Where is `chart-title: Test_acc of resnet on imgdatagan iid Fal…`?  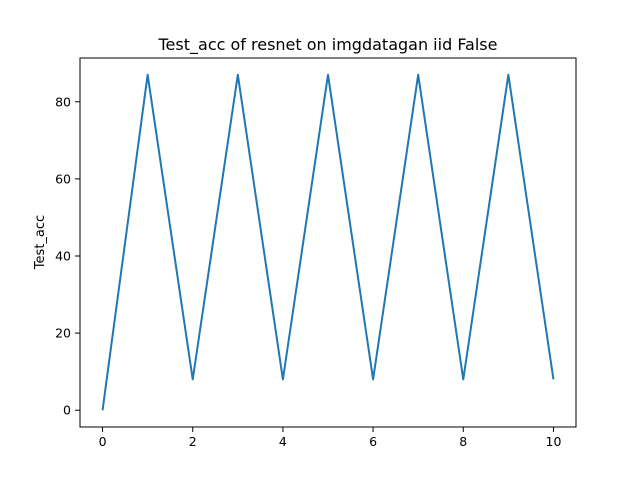 chart-title: Test_acc of resnet on imgdatagan iid Fal… is located at coordinates (328, 45).